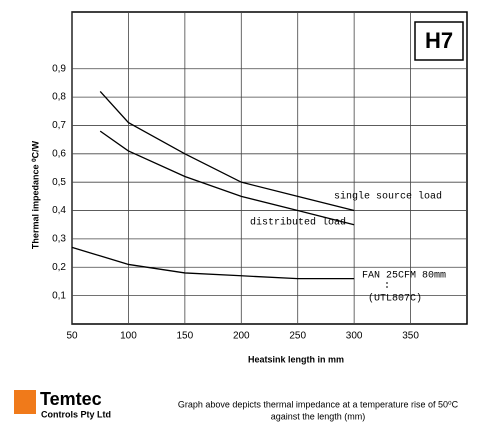 The image size is (500, 434). Describe the element at coordinates (59, 182) in the screenshot. I see `y-tick-label: 0,5` at that location.